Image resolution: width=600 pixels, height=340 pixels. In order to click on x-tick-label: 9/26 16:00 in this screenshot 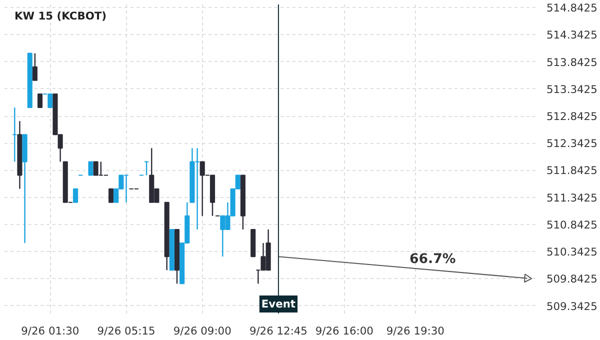, I will do `click(344, 331)`.